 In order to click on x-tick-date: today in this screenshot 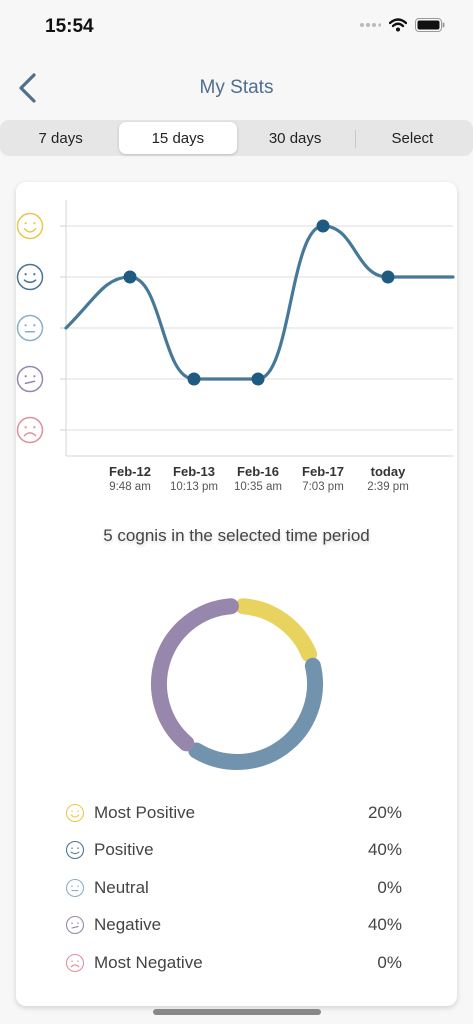, I will do `click(388, 471)`.